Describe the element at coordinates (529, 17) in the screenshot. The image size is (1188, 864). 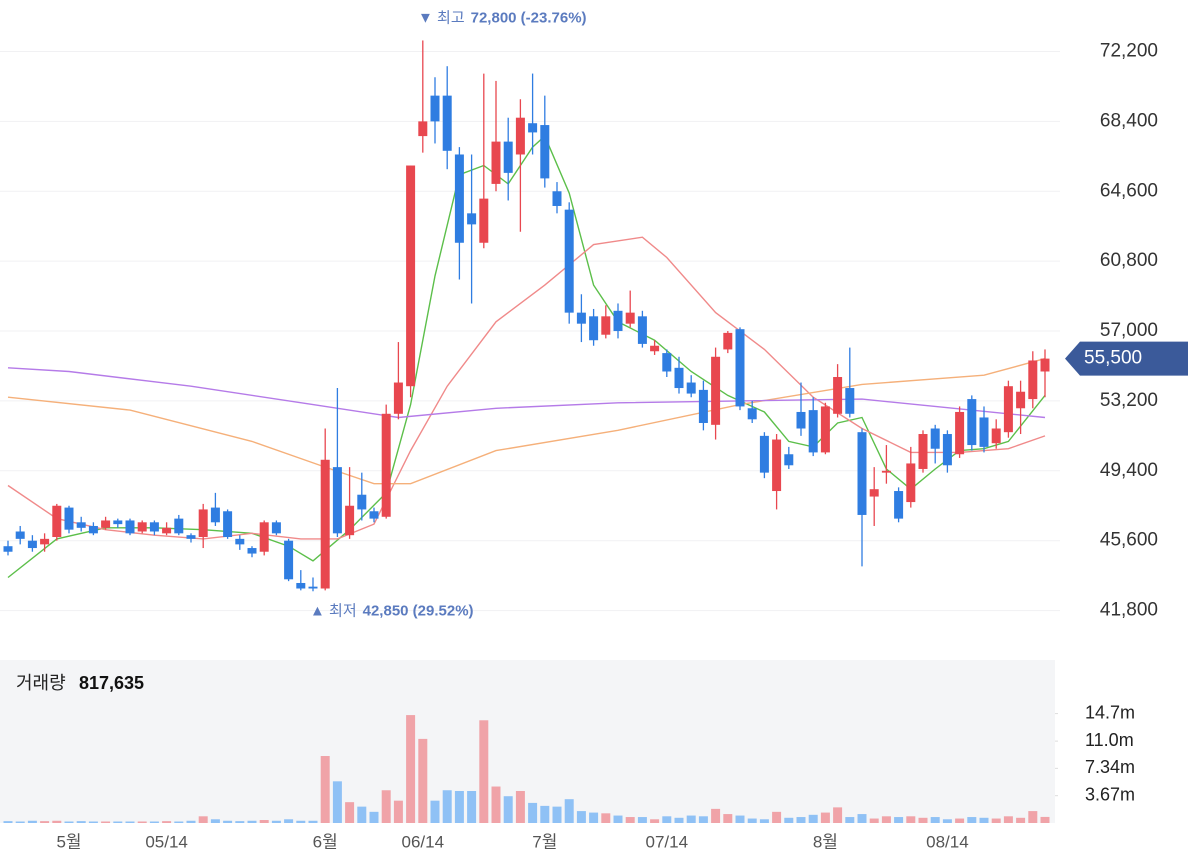
I see `annotation-value: 72,800 (-23.76%)` at that location.